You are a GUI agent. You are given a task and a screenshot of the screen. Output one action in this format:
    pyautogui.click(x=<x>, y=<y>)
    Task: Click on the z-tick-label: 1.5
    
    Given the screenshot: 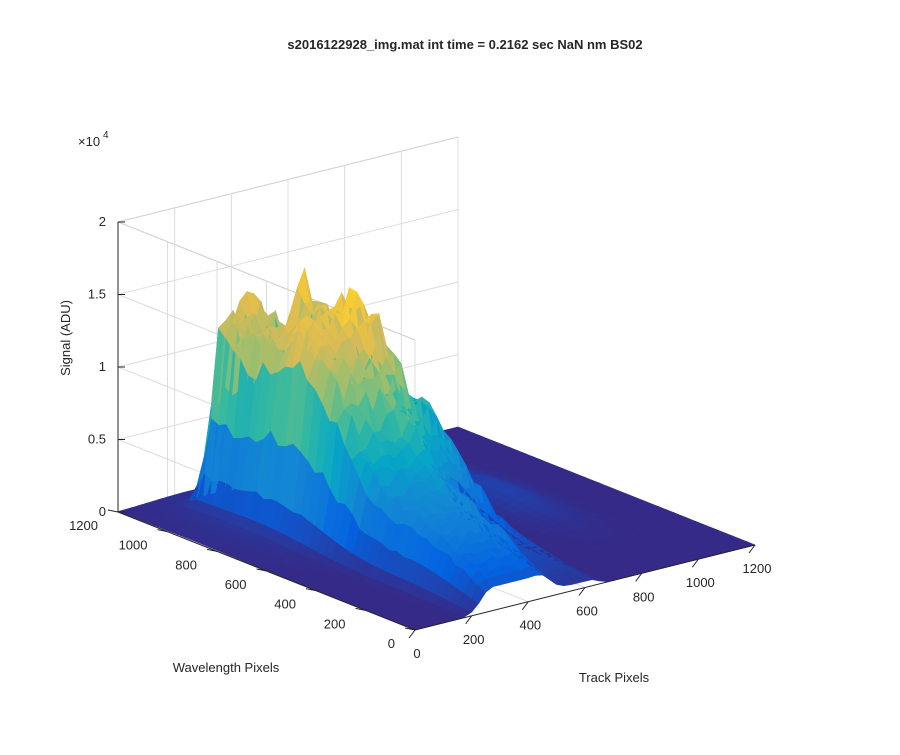 What is the action you would take?
    pyautogui.click(x=97, y=294)
    